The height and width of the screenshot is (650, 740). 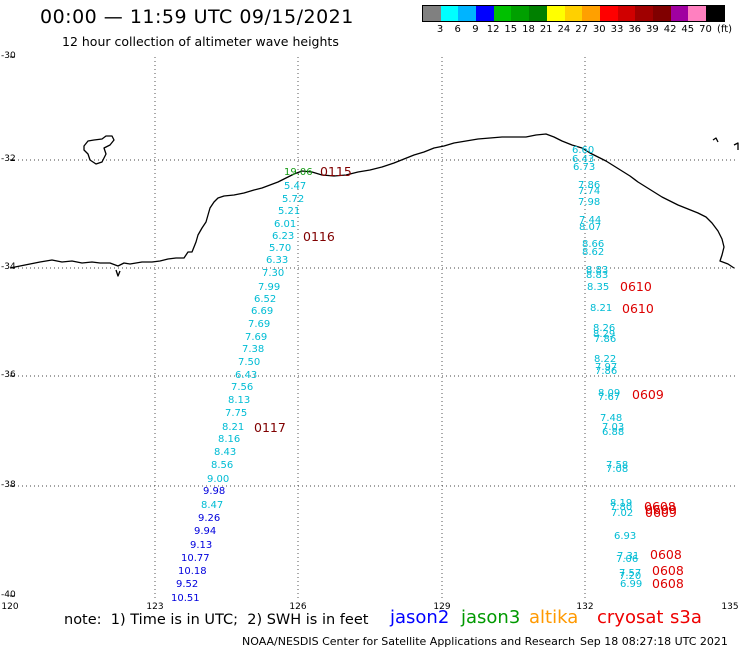 I want to click on swh-value: 8.56, so click(x=222, y=465).